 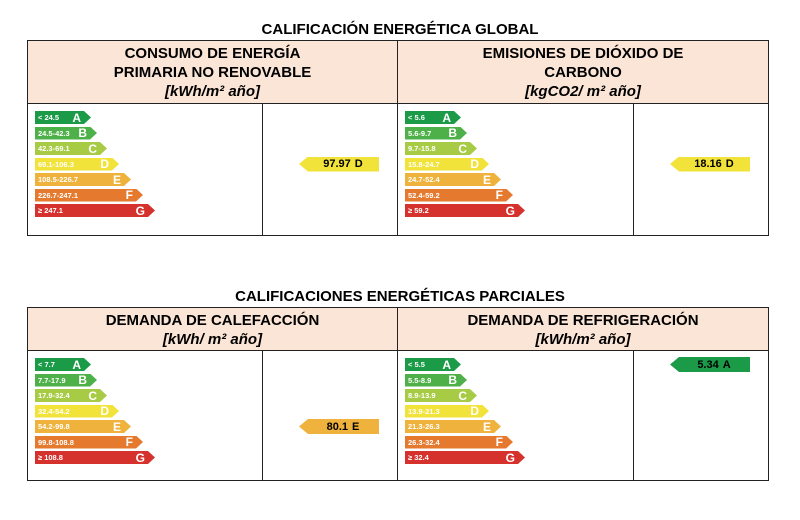 I want to click on panel-title: CONSUMO DE ENERGÍA, so click(x=212, y=53).